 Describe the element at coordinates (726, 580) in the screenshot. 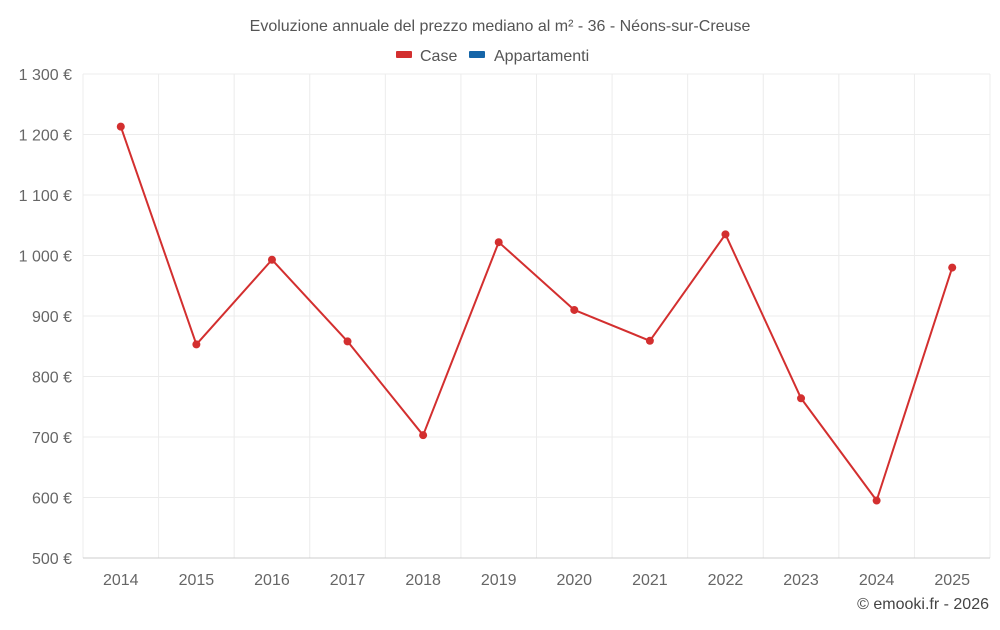

I see `x-tick-label: 2022` at that location.